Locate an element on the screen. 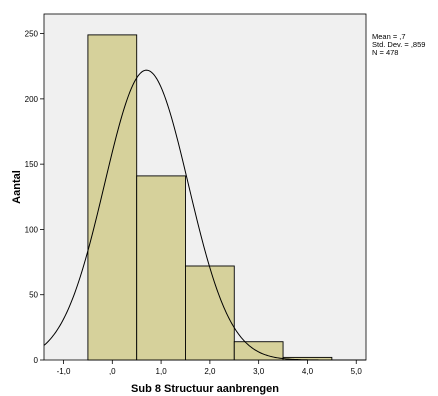  y-tick-label: 50 is located at coordinates (33, 295).